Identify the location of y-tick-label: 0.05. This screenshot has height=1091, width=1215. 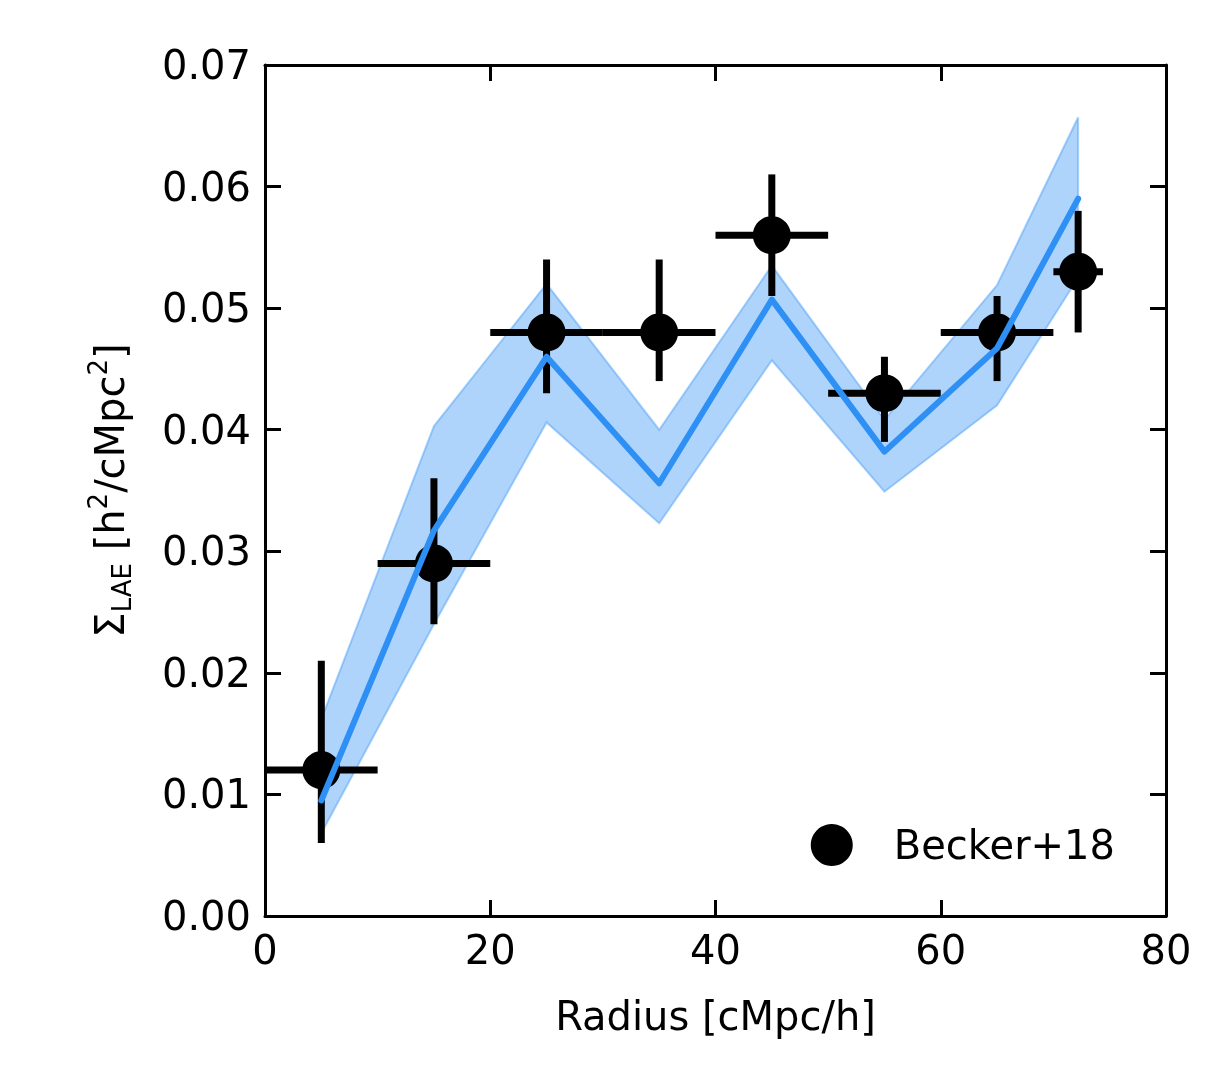
(206, 308).